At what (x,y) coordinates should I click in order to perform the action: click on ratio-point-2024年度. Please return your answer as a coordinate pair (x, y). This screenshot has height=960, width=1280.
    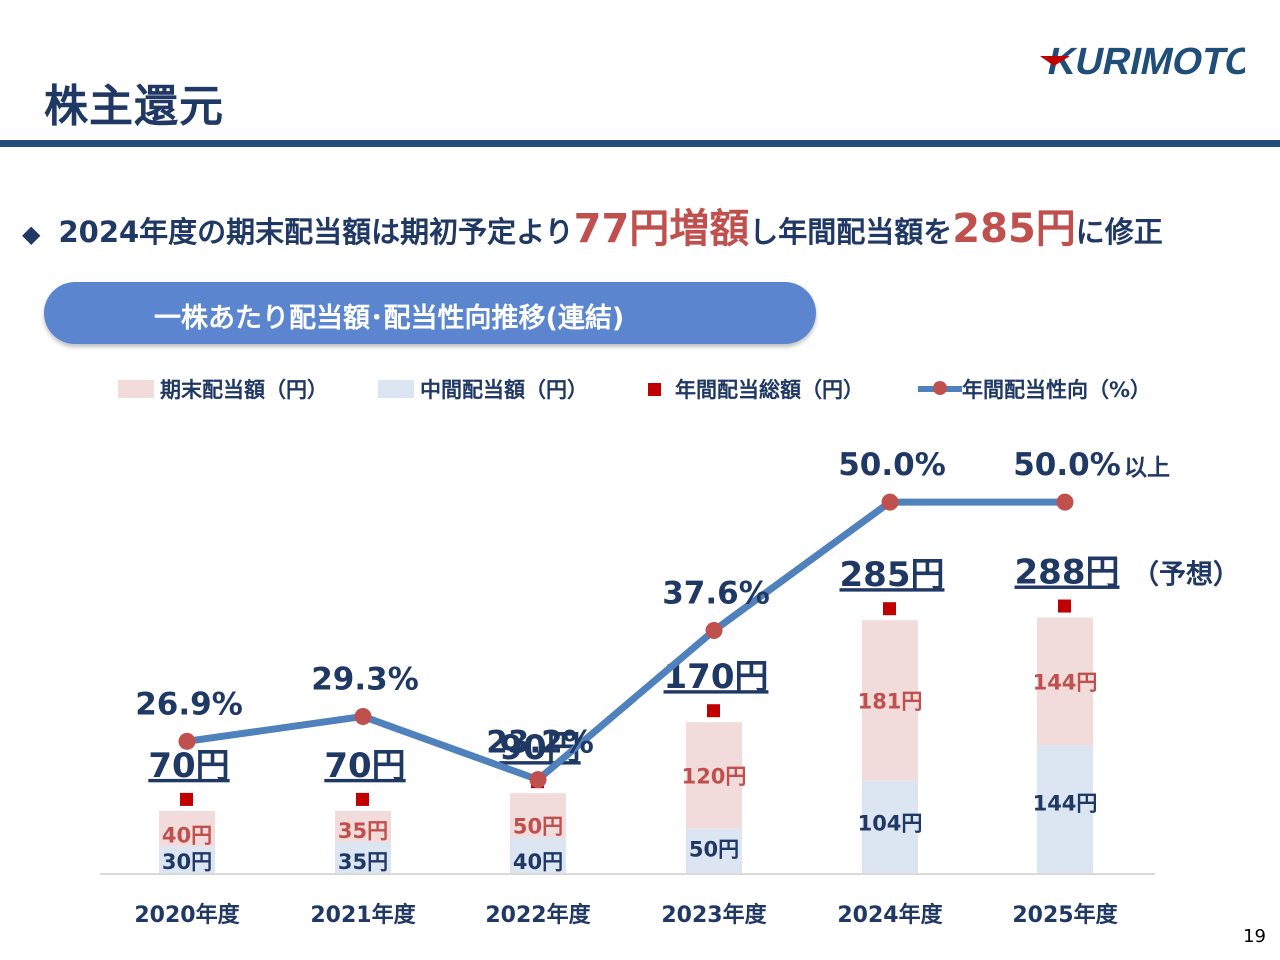
    Looking at the image, I should click on (890, 502).